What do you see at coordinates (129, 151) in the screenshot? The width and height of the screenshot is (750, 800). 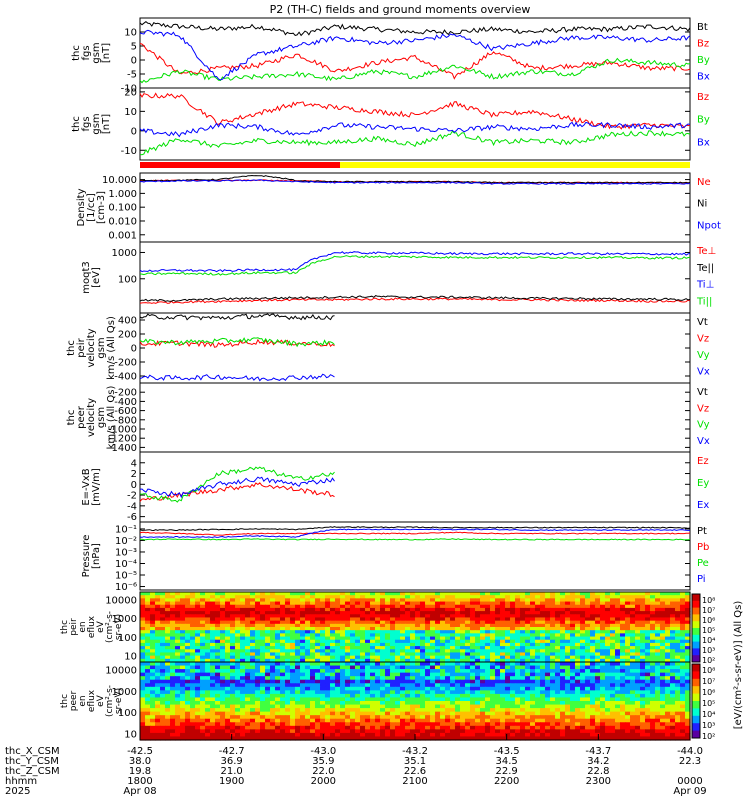 I see `y-tick-label: -10` at bounding box center [129, 151].